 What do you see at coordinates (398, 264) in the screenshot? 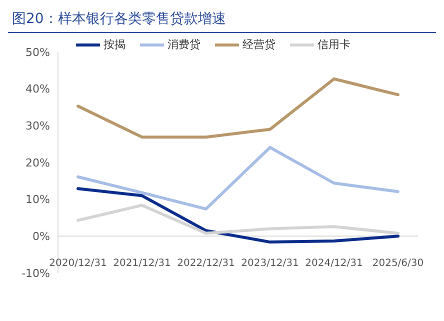
I see `x-tick-label: 2025/6/30` at bounding box center [398, 264].